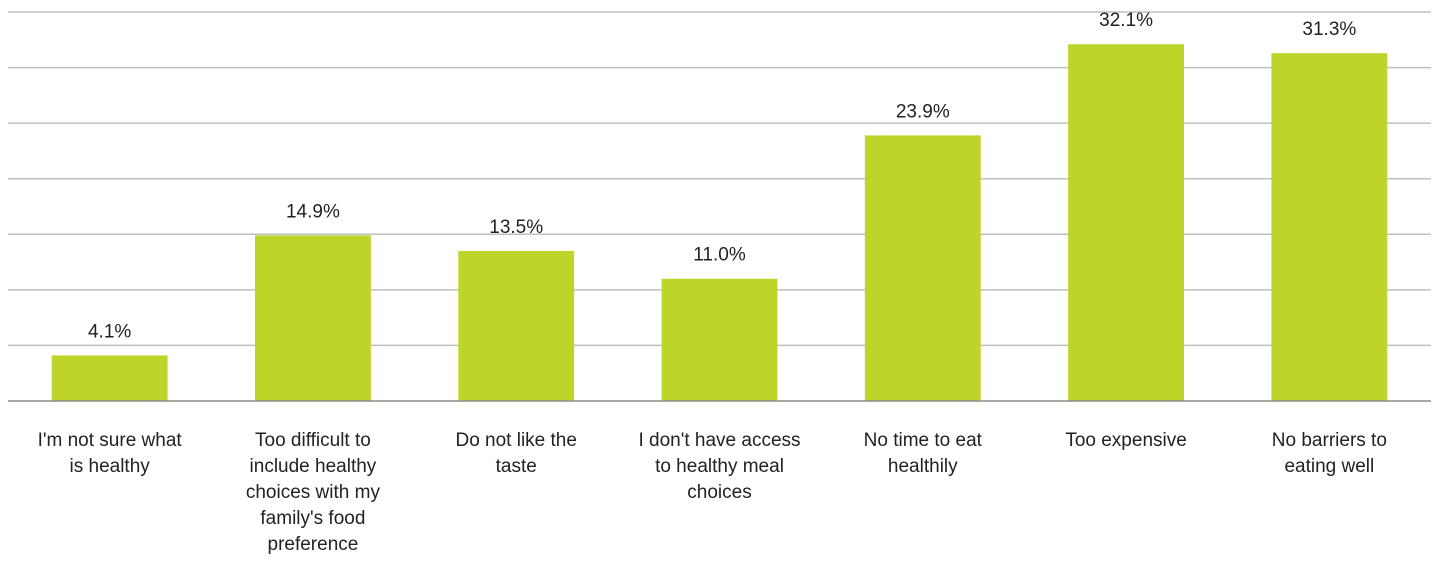 This screenshot has width=1439, height=577. I want to click on data-label: 11.0%, so click(719, 255).